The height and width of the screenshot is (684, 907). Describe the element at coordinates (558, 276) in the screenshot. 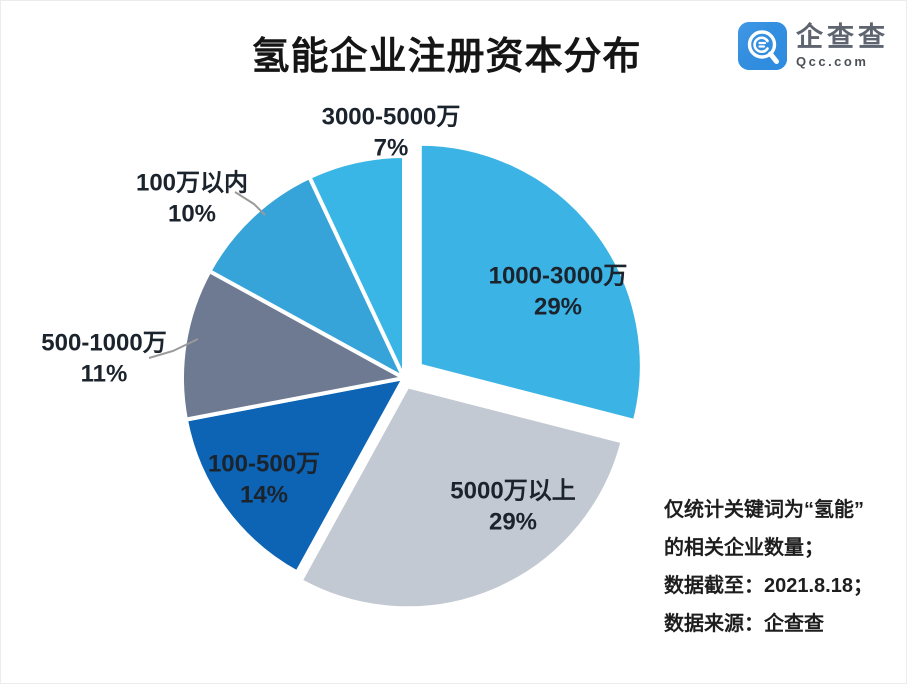

I see `slice-label-text: 1000-3000万` at that location.